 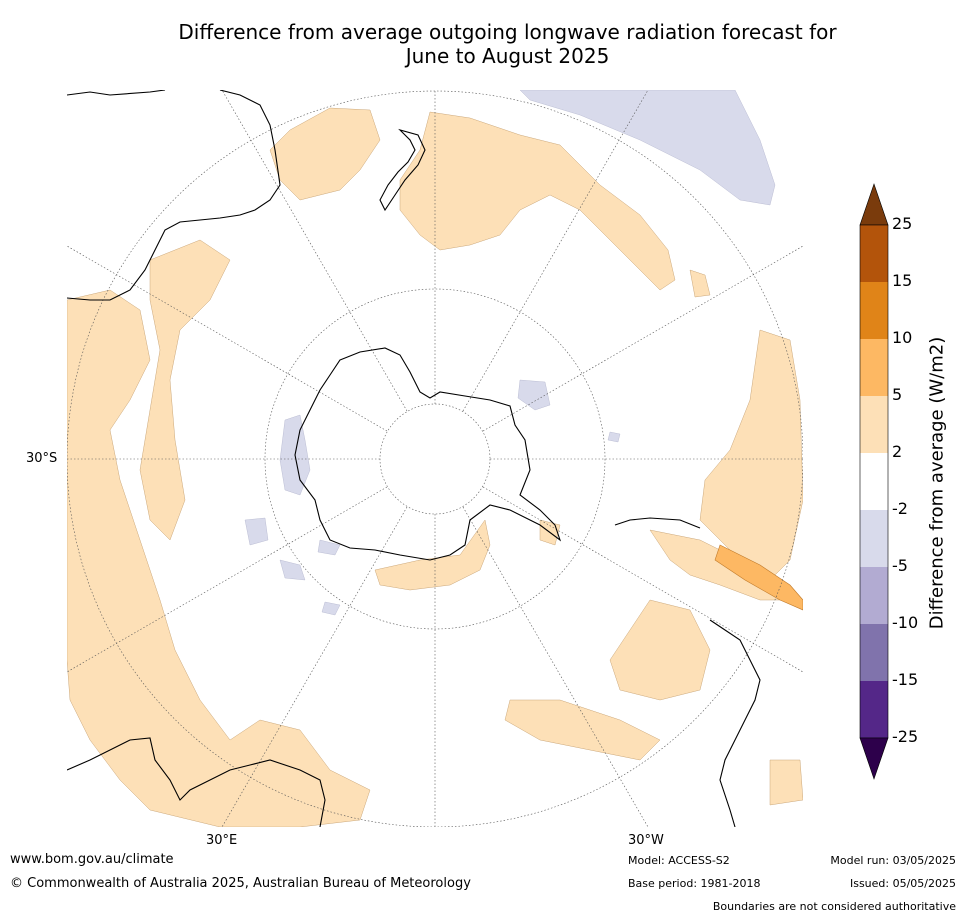 I want to click on latitude-circle-middle, so click(x=435, y=459).